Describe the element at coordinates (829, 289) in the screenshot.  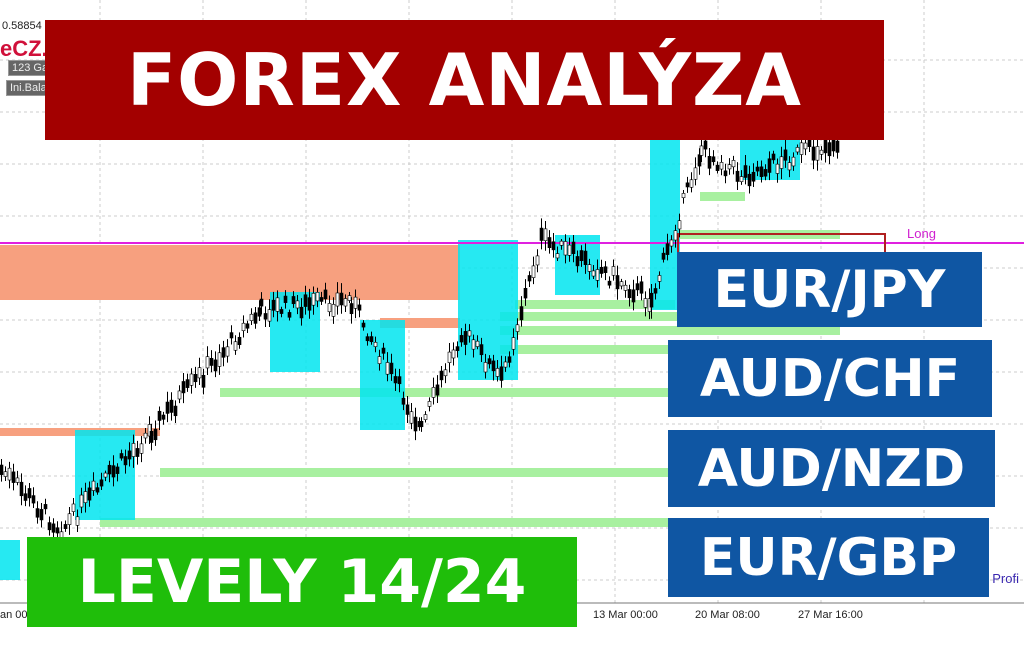
I see `pair-eur-jpy: EUR/JPY` at that location.